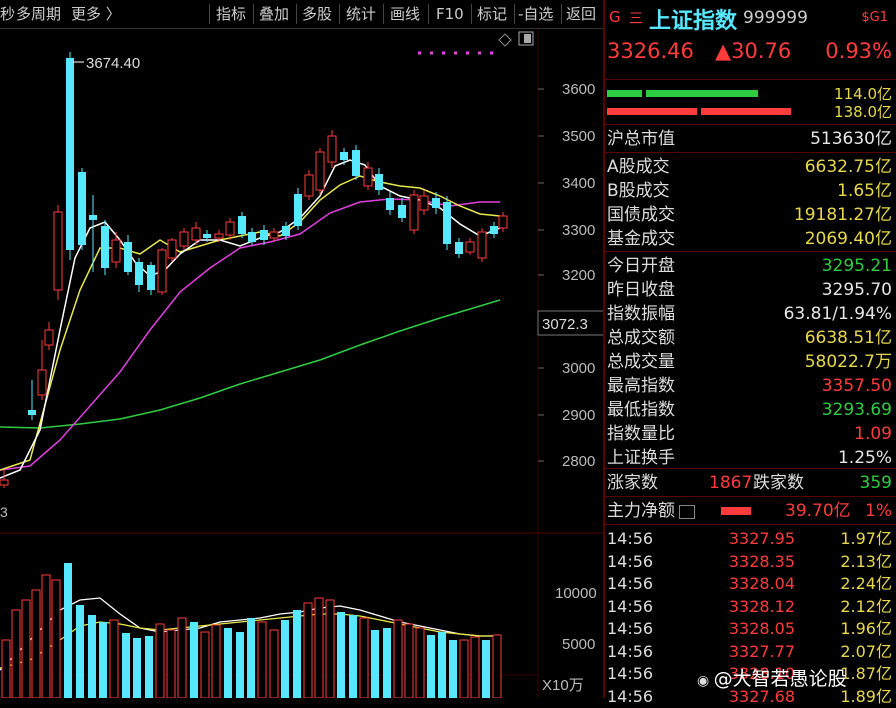  I want to click on ma-line-green, so click(250, 364).